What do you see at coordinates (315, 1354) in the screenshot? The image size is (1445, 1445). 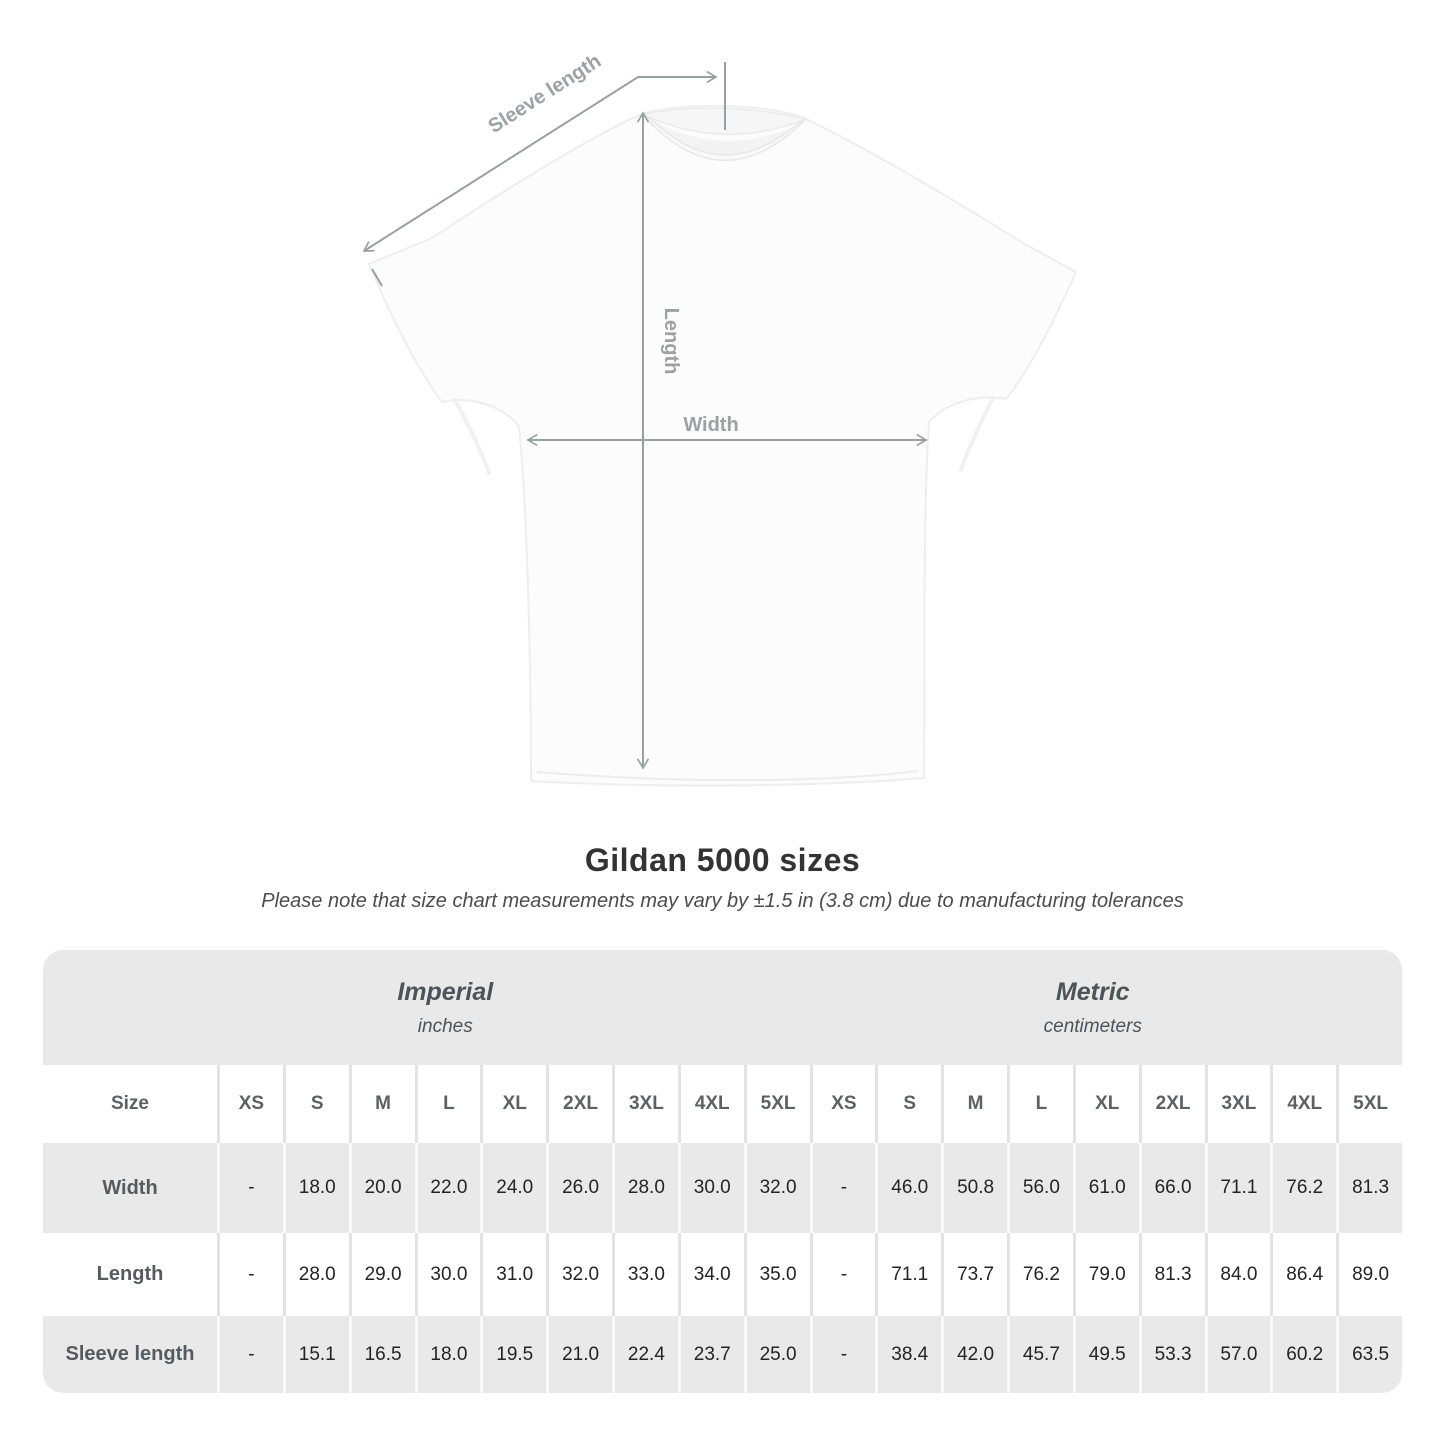 I see `imperial-value-cell: 15.1` at bounding box center [315, 1354].